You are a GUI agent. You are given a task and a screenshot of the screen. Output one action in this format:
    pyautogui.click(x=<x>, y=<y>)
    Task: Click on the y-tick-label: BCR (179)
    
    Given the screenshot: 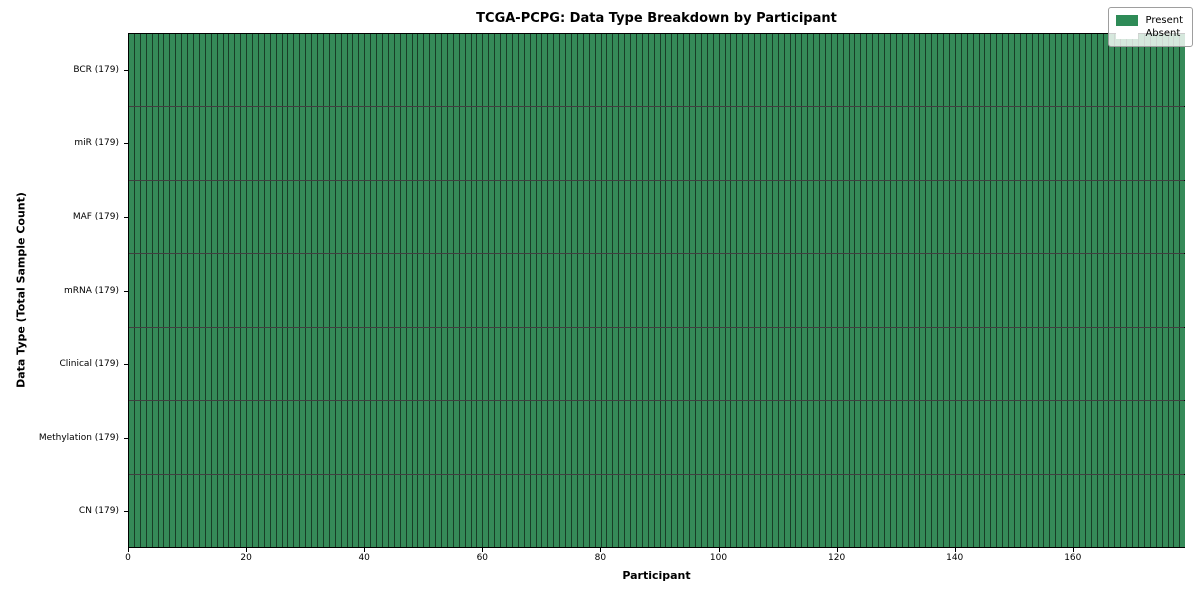 What is the action you would take?
    pyautogui.click(x=96, y=69)
    